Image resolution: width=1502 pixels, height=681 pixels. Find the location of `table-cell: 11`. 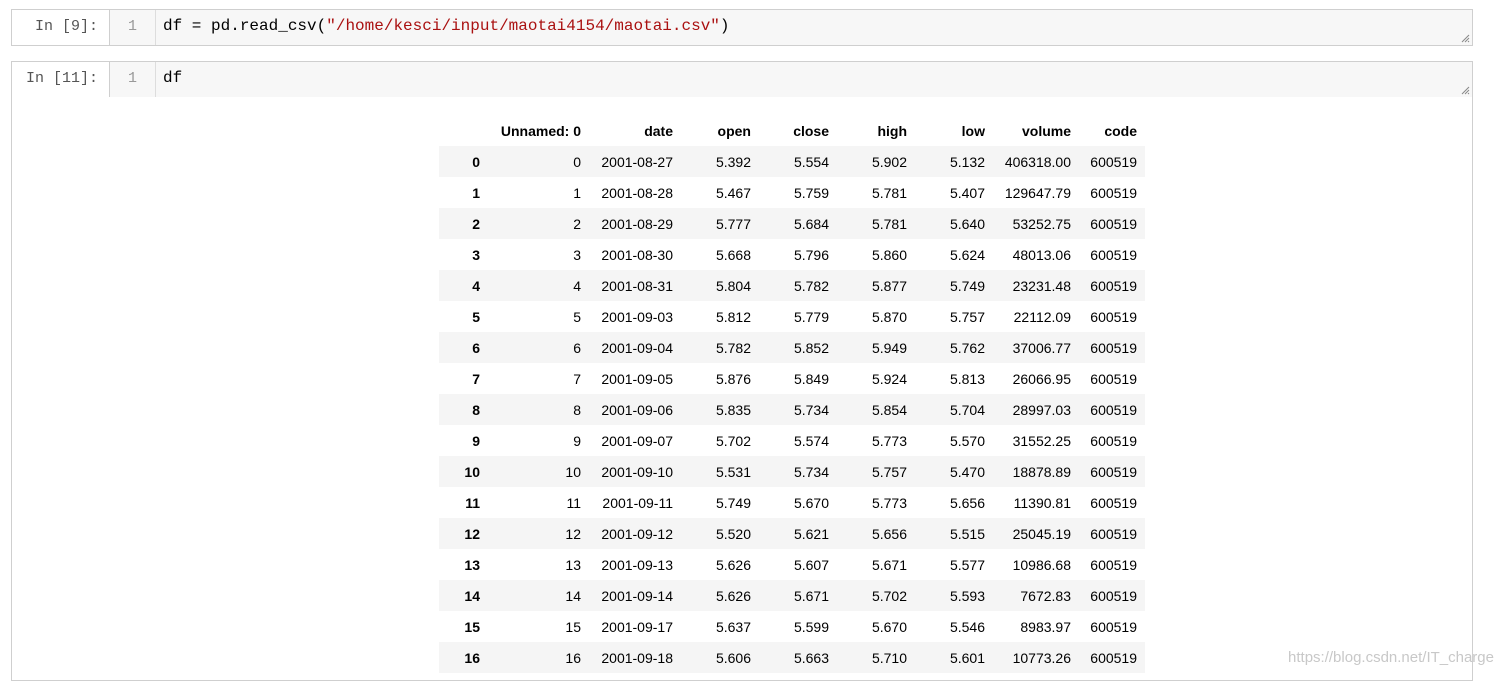

table-cell: 11 is located at coordinates (573, 502).